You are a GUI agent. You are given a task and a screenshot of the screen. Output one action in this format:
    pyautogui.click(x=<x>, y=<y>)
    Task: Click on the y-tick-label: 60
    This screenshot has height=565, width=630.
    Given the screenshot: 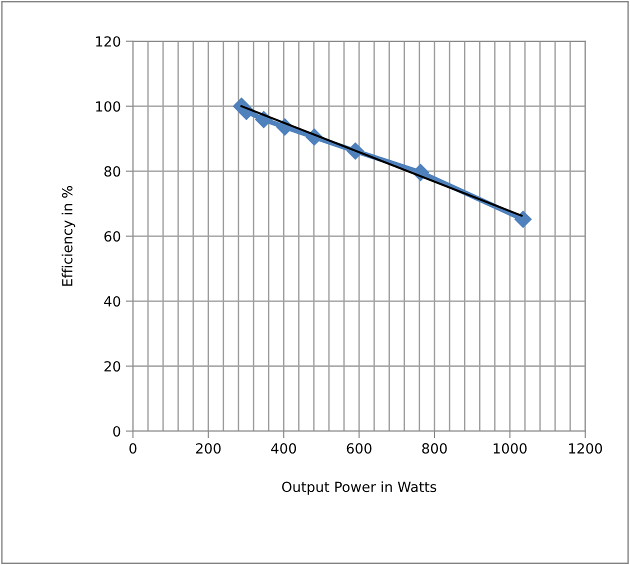 What is the action you would take?
    pyautogui.click(x=112, y=236)
    